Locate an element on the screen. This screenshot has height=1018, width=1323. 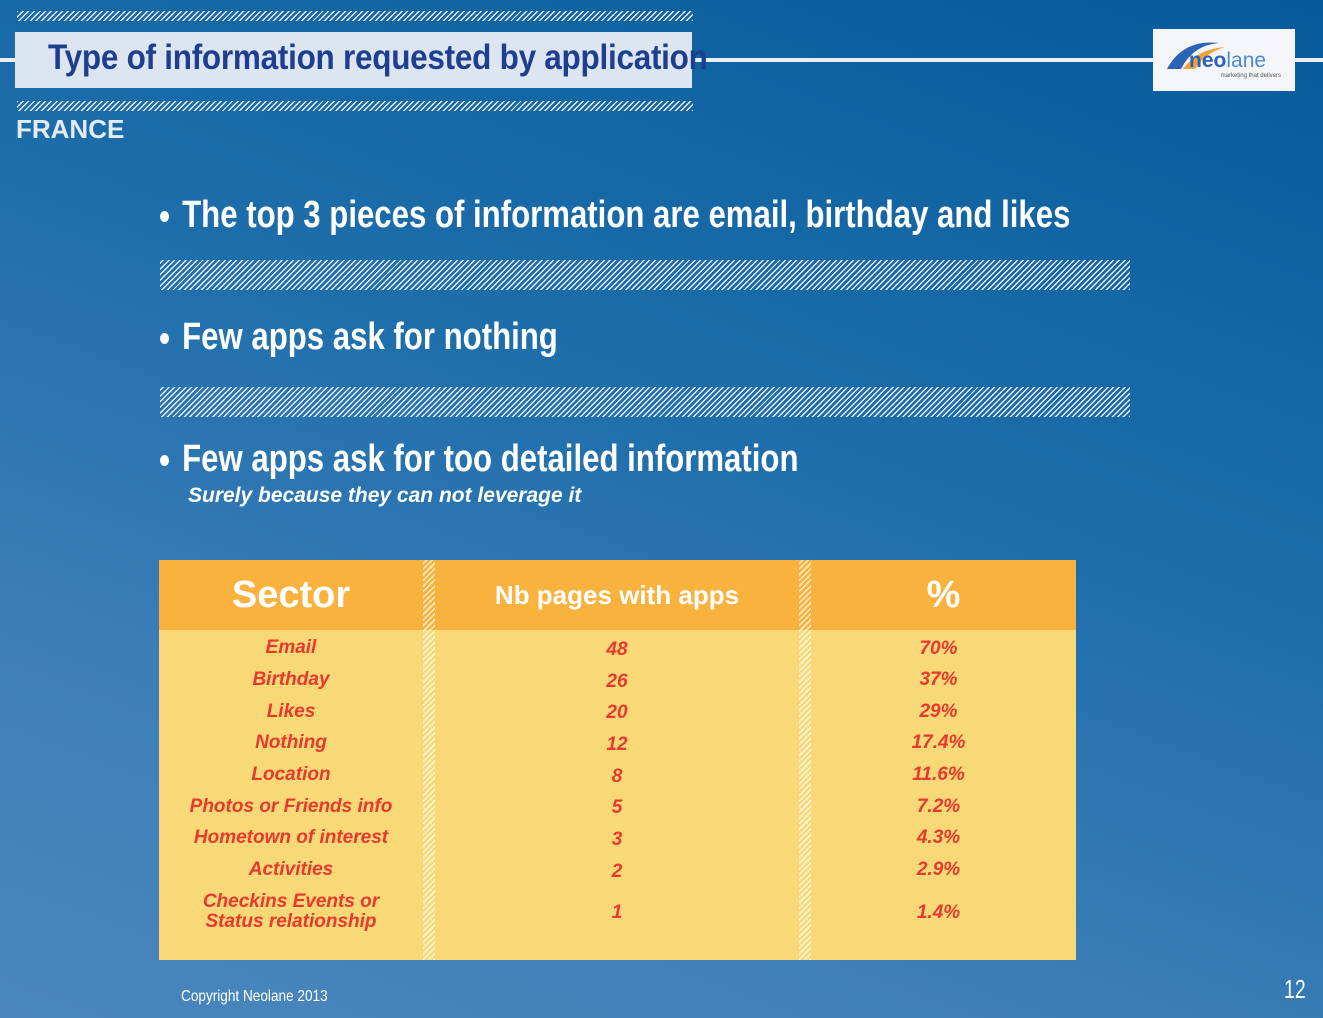
cell-percent: 2.9% is located at coordinates (938, 869).